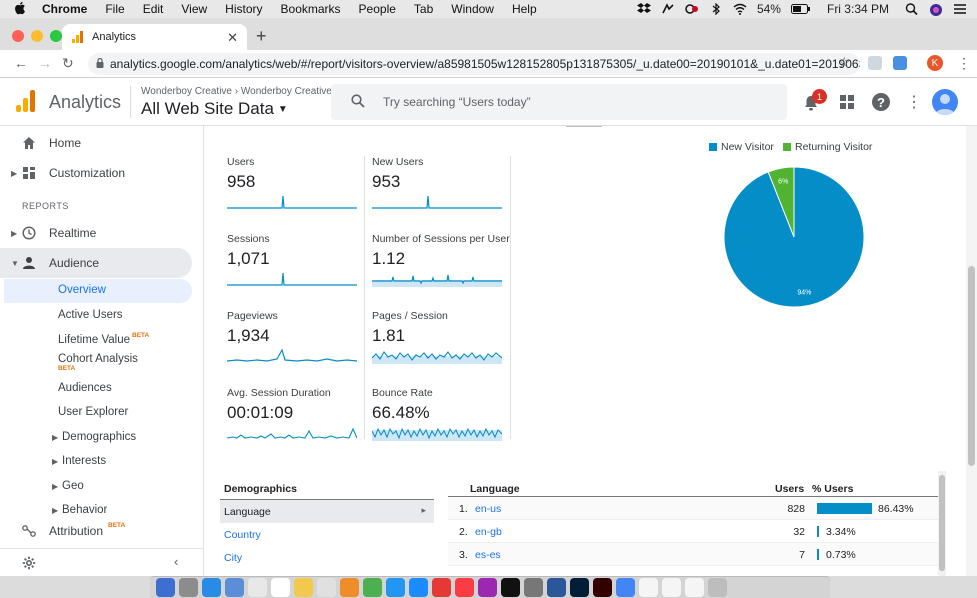 This screenshot has width=977, height=598. I want to click on messages-dock-icon, so click(372, 587).